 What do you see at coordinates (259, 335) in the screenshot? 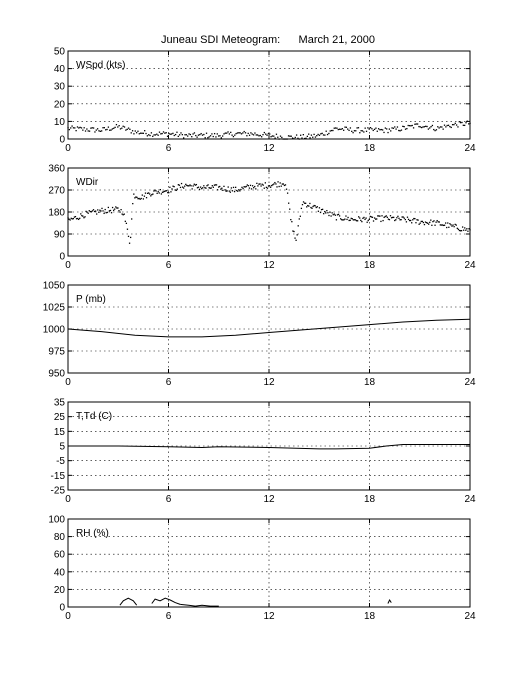
I see `panel-pressure: 0 6 12 18 24 950 975 1000 1025 1050 P (mb)` at bounding box center [259, 335].